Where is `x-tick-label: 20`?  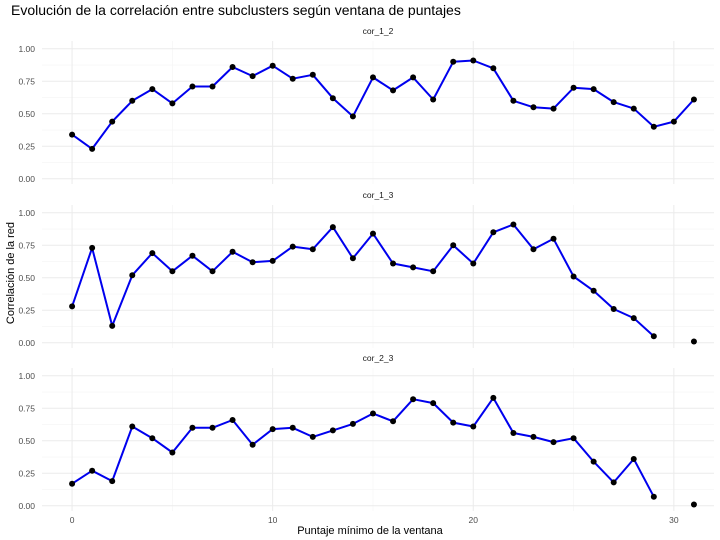
x-tick-label: 20 is located at coordinates (474, 520).